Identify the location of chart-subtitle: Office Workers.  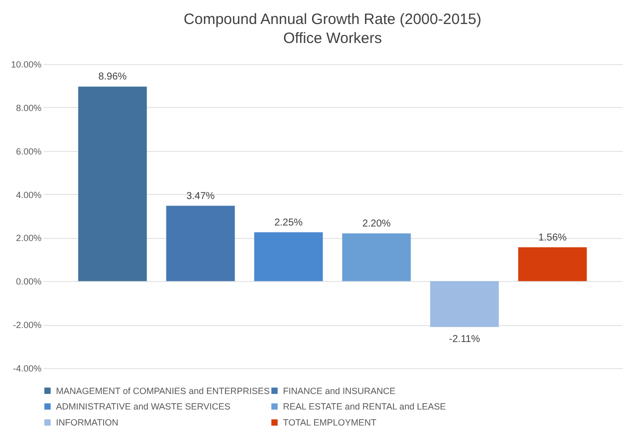
(332, 38).